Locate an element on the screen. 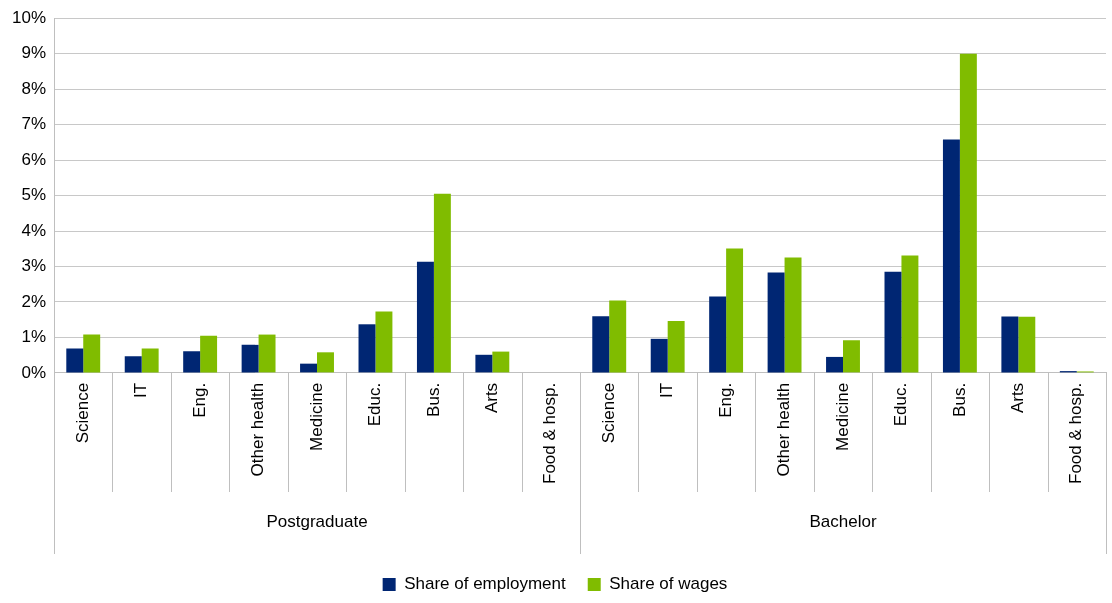  y-tick-label: 1% is located at coordinates (34, 337).